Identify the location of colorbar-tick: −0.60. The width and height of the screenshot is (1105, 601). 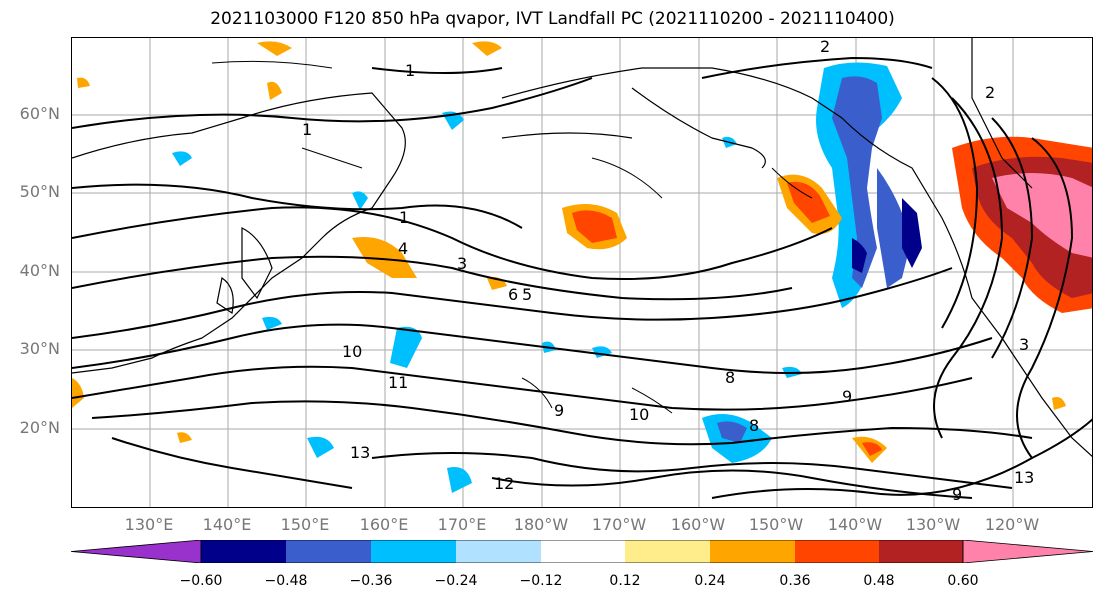
(201, 581).